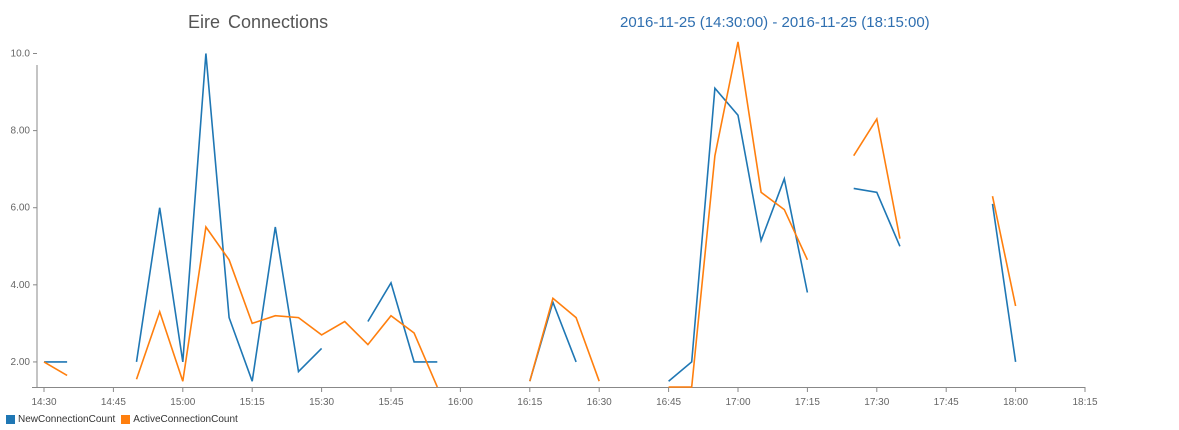 The height and width of the screenshot is (430, 1179). Describe the element at coordinates (668, 402) in the screenshot. I see `x-tick-label: 16:45` at that location.